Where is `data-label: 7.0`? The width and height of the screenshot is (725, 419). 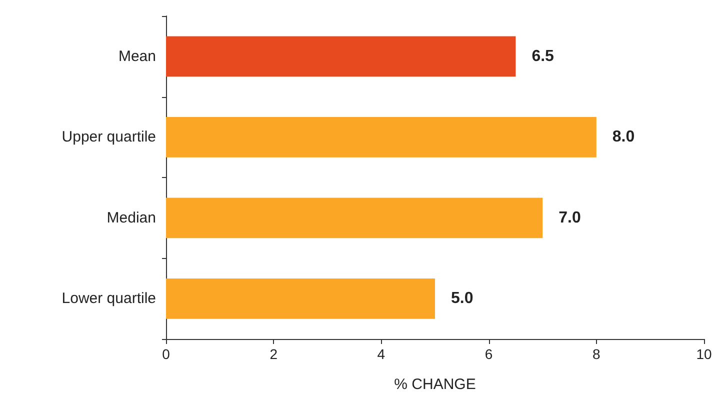 data-label: 7.0 is located at coordinates (569, 217).